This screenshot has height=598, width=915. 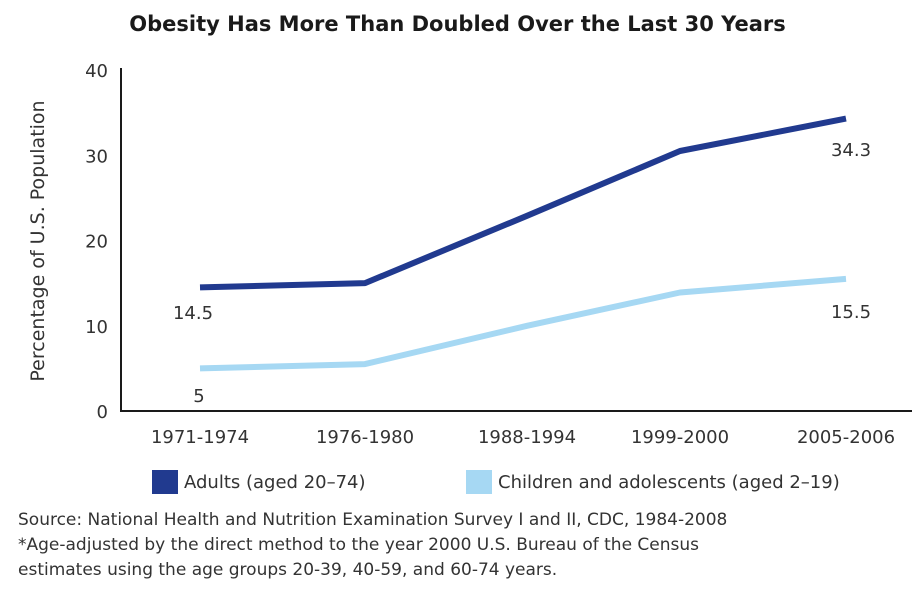 What do you see at coordinates (846, 437) in the screenshot?
I see `x-tick-label: 2005-2006` at bounding box center [846, 437].